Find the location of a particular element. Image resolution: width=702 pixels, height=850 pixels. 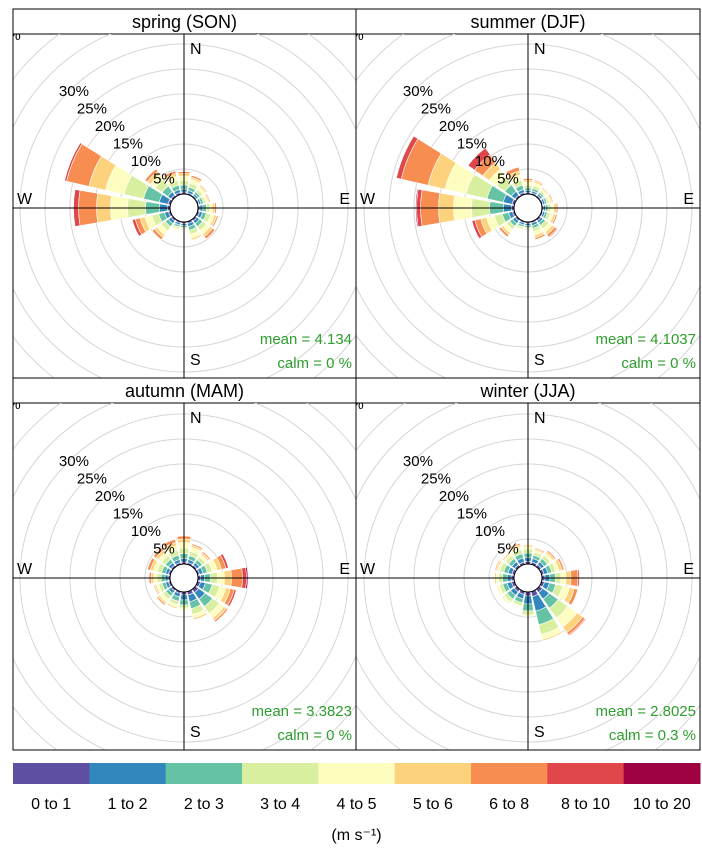

legend-label: 6 to 8 is located at coordinates (509, 804).